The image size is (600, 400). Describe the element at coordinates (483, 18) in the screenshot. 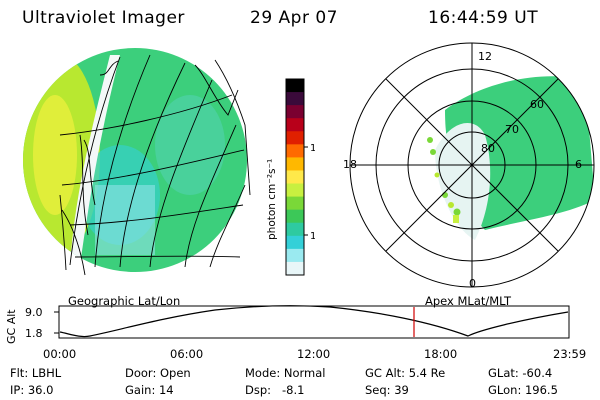

I see `time-label: 16:44:59 UT` at that location.